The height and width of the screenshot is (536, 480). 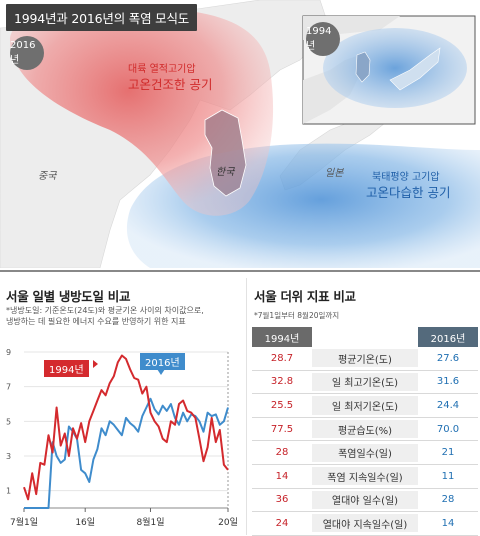 I want to click on legend-2016-pointer, so click(x=161, y=372).